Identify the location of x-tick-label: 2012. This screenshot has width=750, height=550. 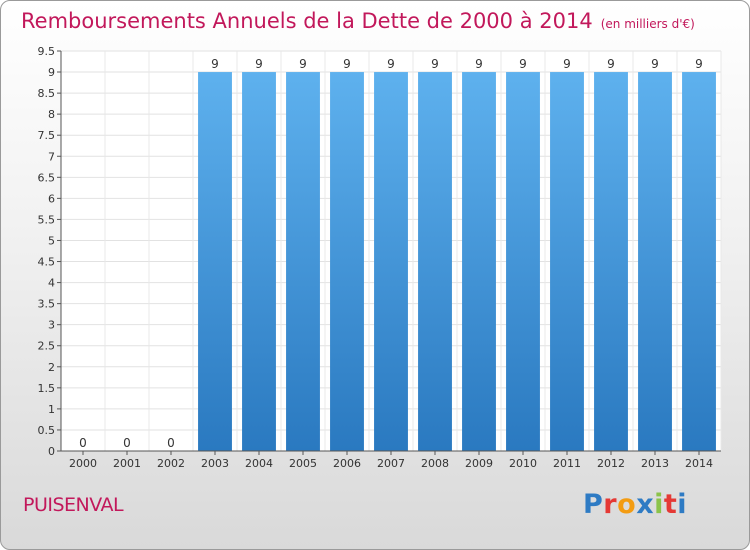
(611, 463).